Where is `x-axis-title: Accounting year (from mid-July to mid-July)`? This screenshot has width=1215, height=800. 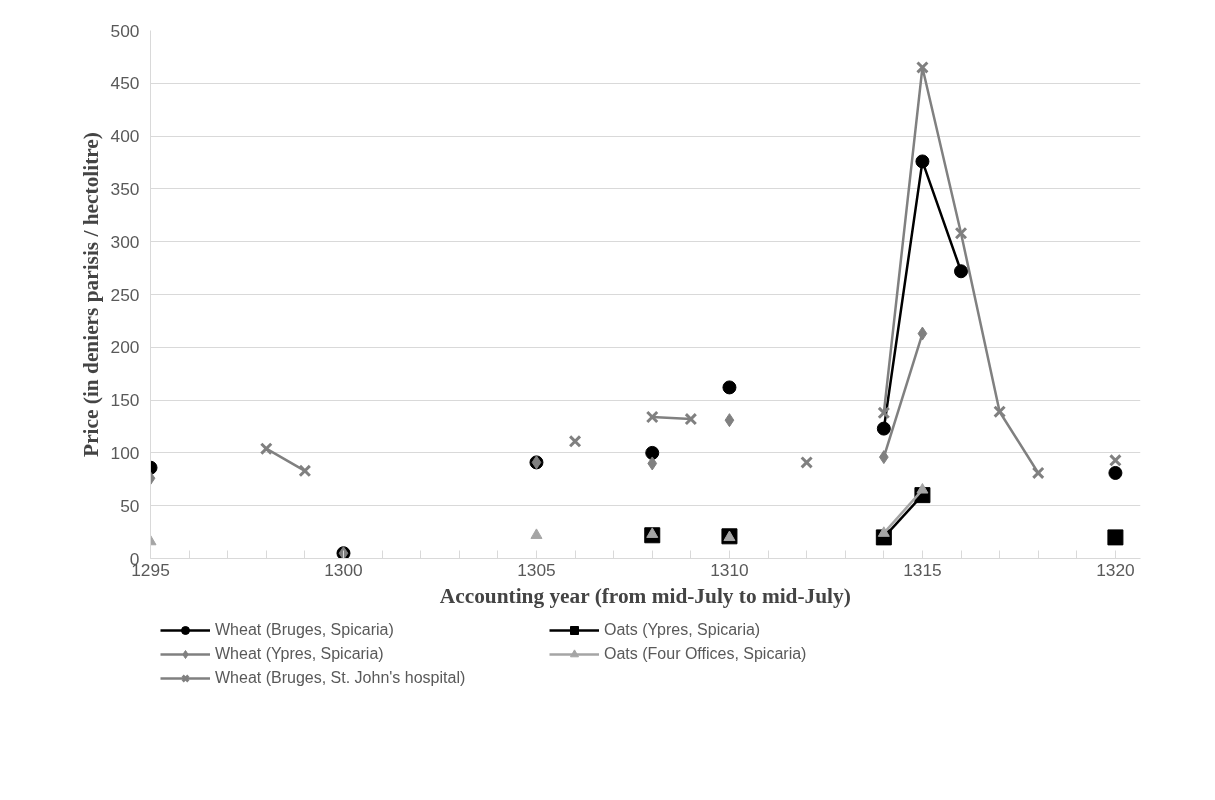 x-axis-title: Accounting year (from mid-July to mid-July) is located at coordinates (645, 595).